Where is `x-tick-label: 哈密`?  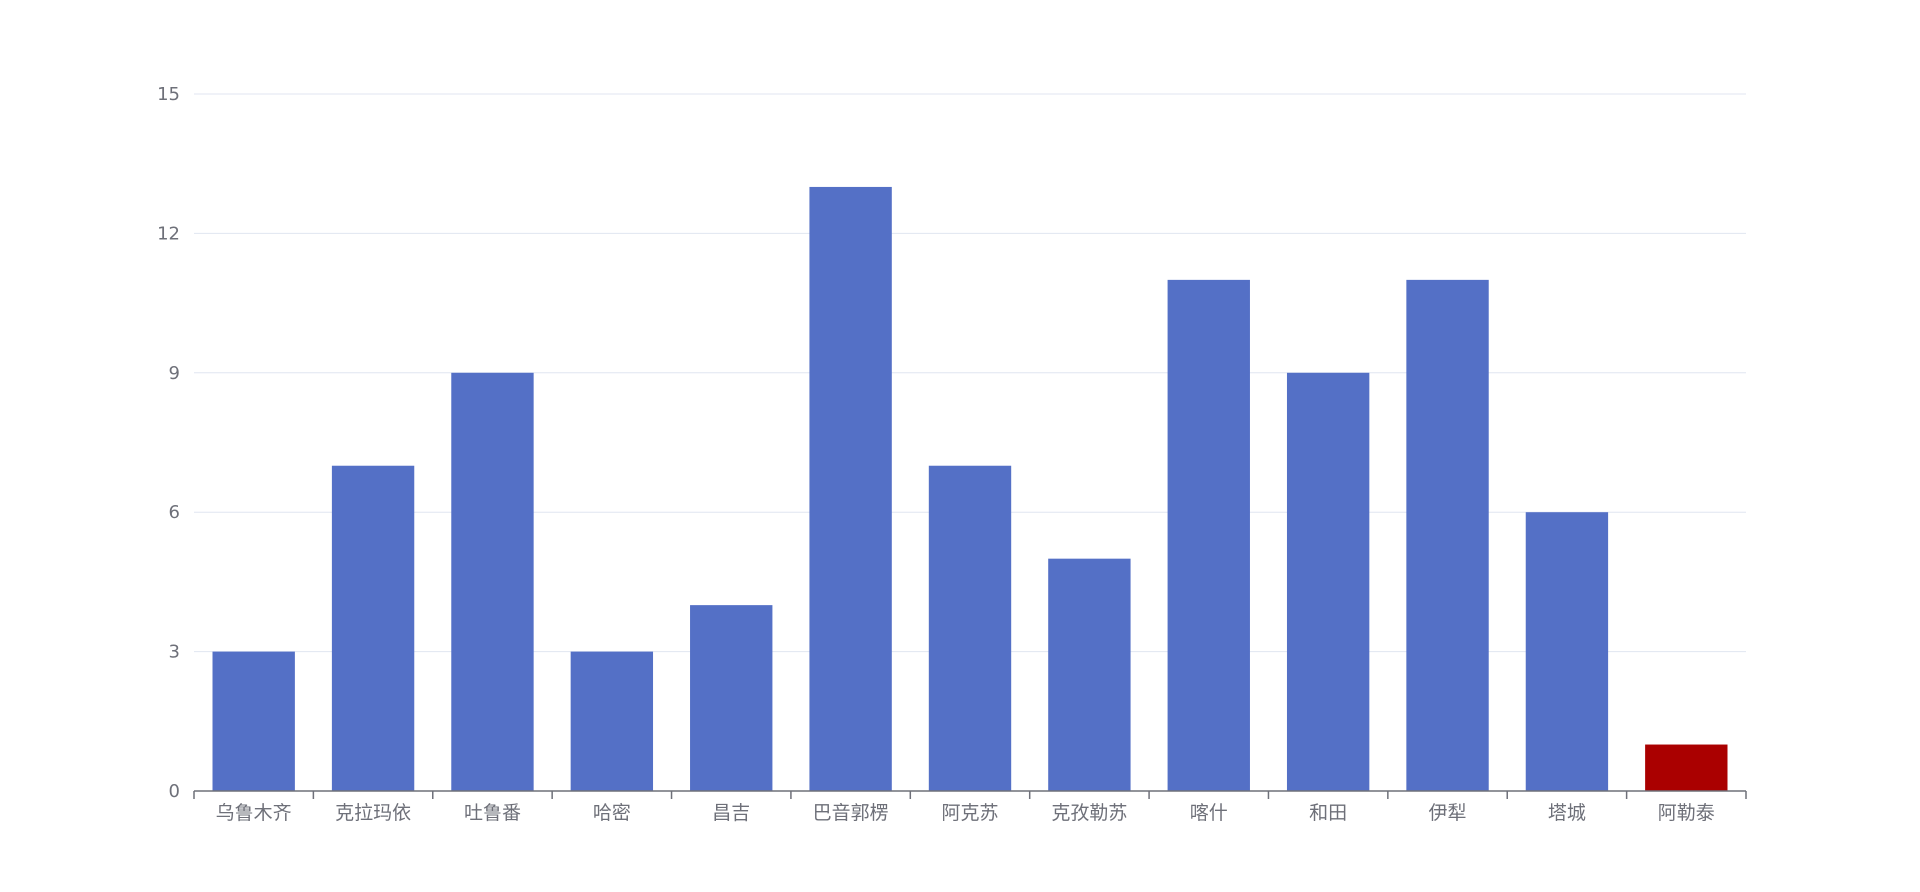 x-tick-label: 哈密 is located at coordinates (612, 813).